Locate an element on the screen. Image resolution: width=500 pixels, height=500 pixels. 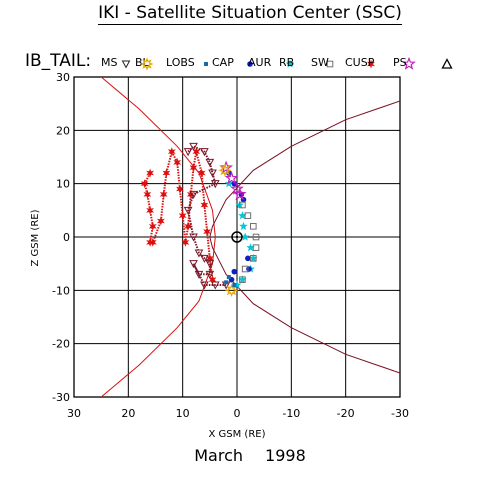
series-bl is located at coordinates (228, 230).